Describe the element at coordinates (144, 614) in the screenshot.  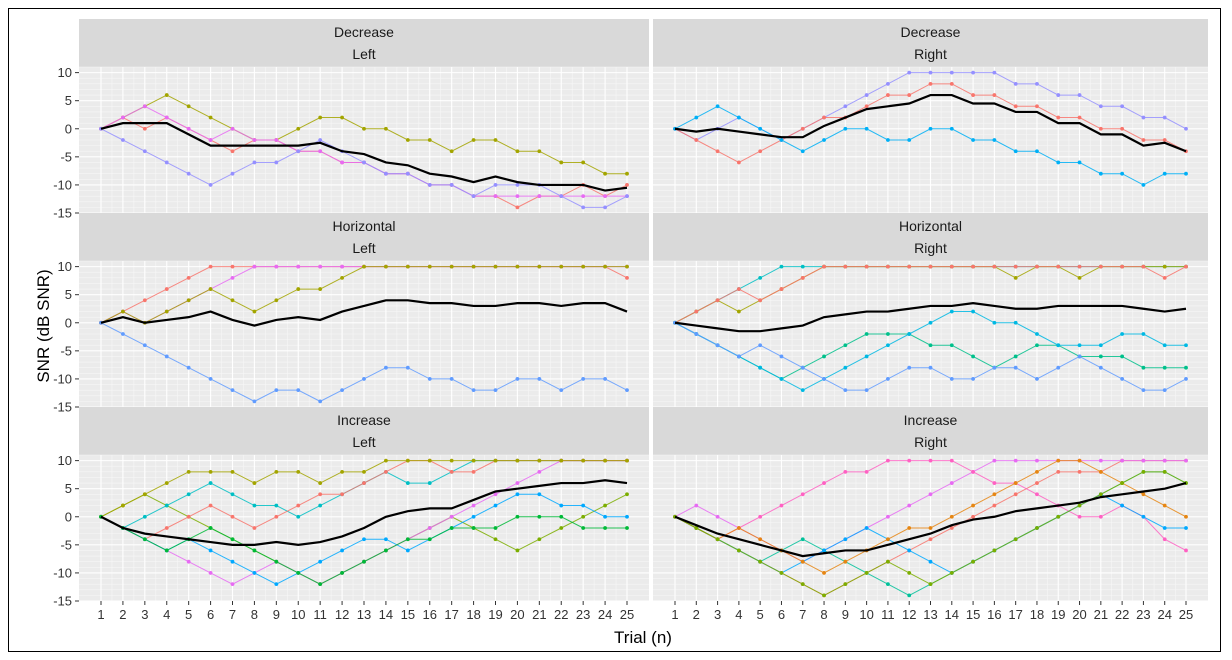
I see `x-tick-label: 3` at that location.